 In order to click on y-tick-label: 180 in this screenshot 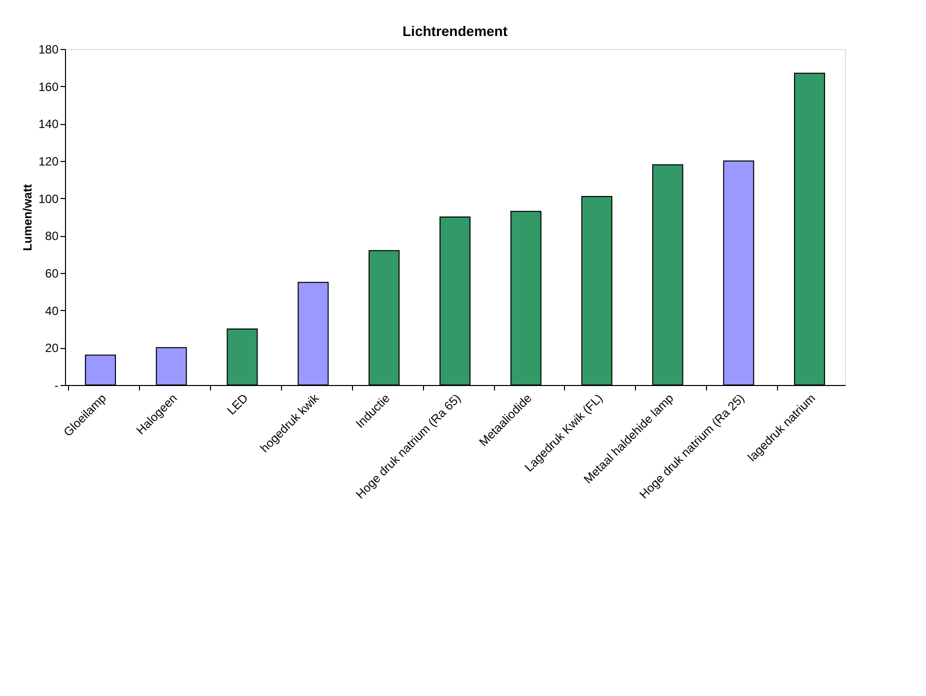, I will do `click(48, 49)`.